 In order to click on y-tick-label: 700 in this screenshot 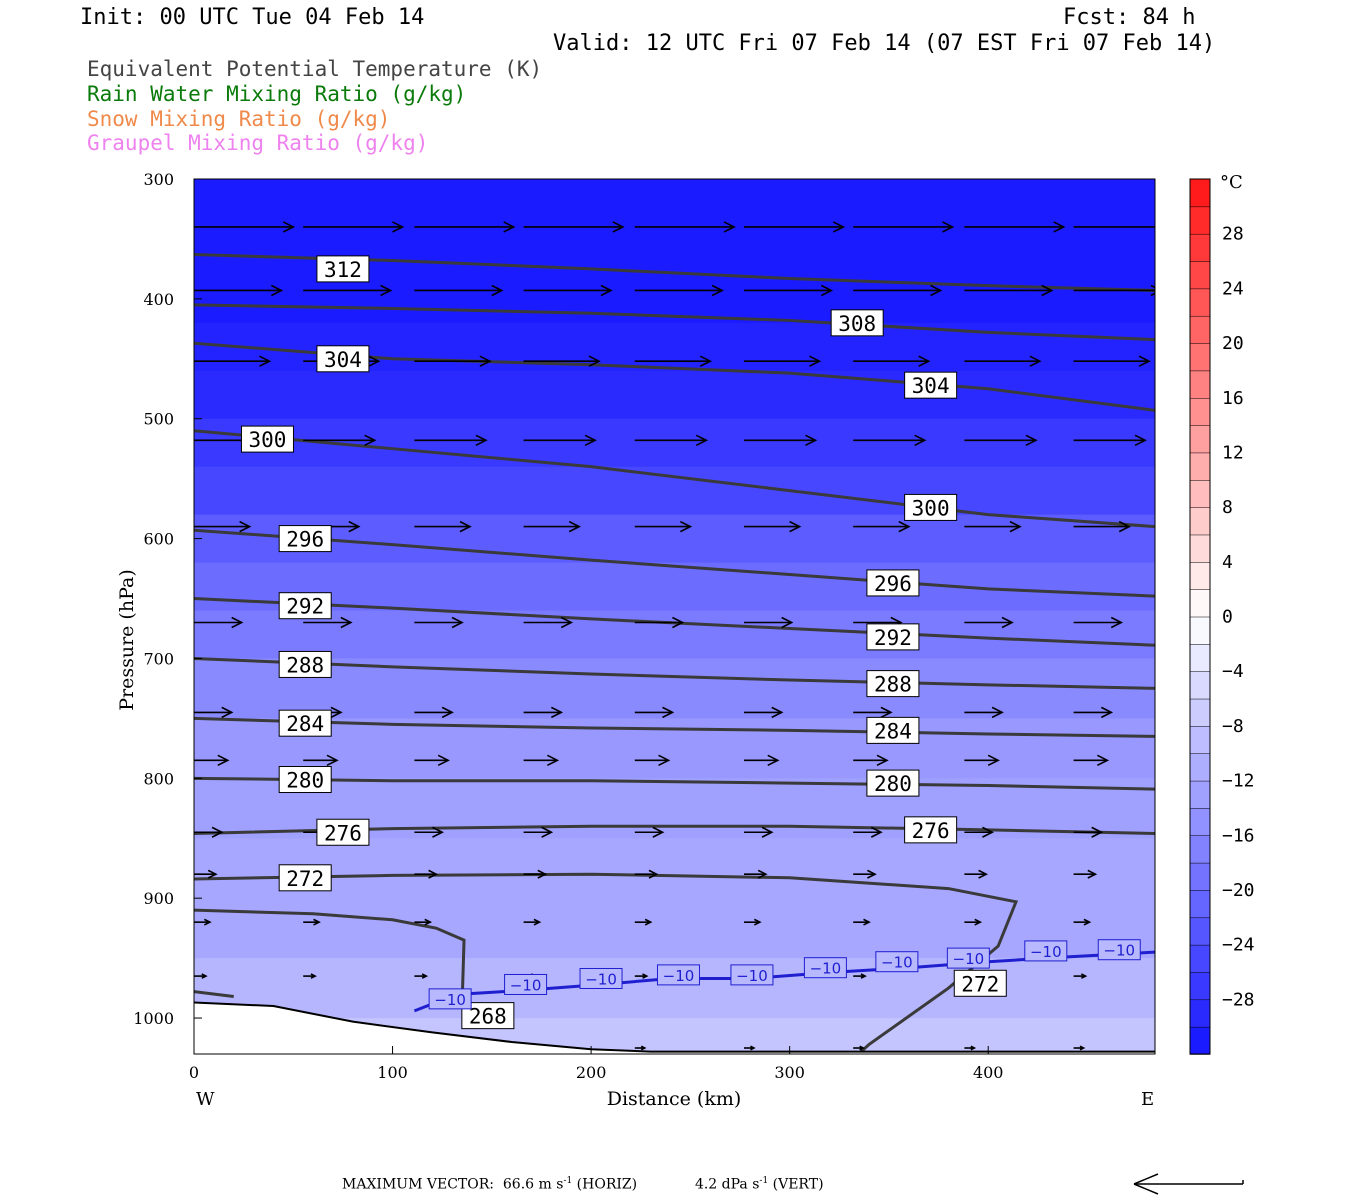, I will do `click(158, 658)`.